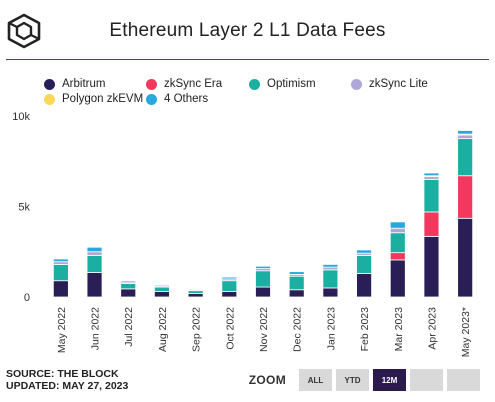 The width and height of the screenshot is (495, 402). What do you see at coordinates (399, 329) in the screenshot?
I see `x-tick-label: Mar 2023` at bounding box center [399, 329].